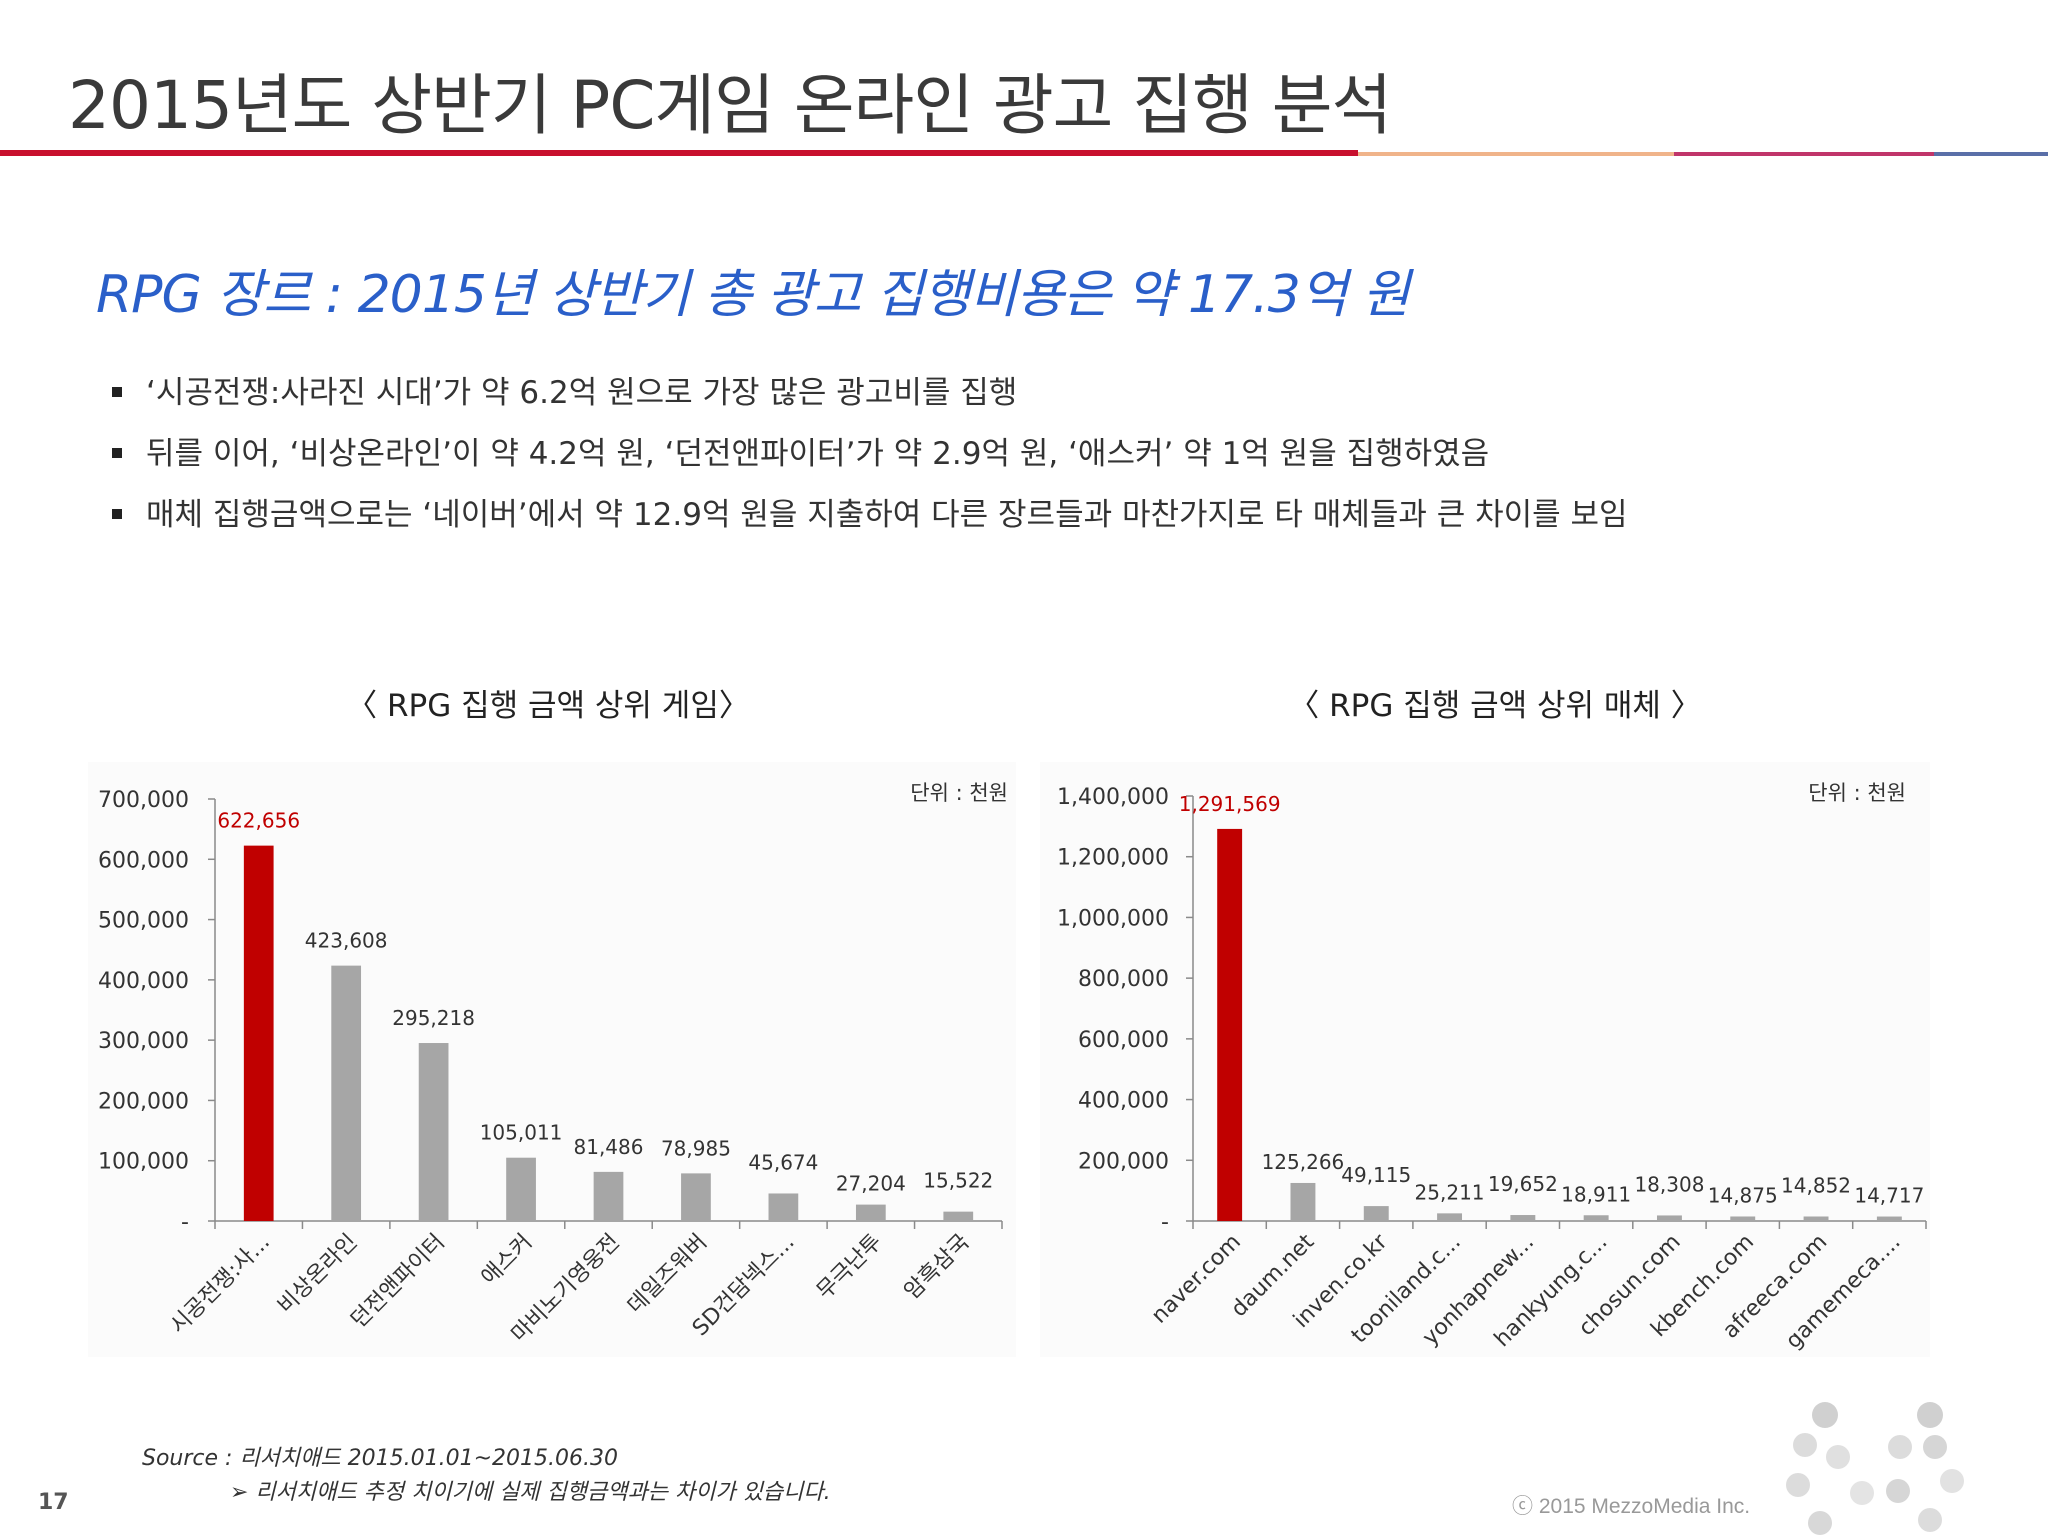 This screenshot has width=2048, height=1536. I want to click on section-subtitle: RPG 장르 : 2015년 상반기 총 광고 집행비용은 약 17.3억 원, so click(753, 295).